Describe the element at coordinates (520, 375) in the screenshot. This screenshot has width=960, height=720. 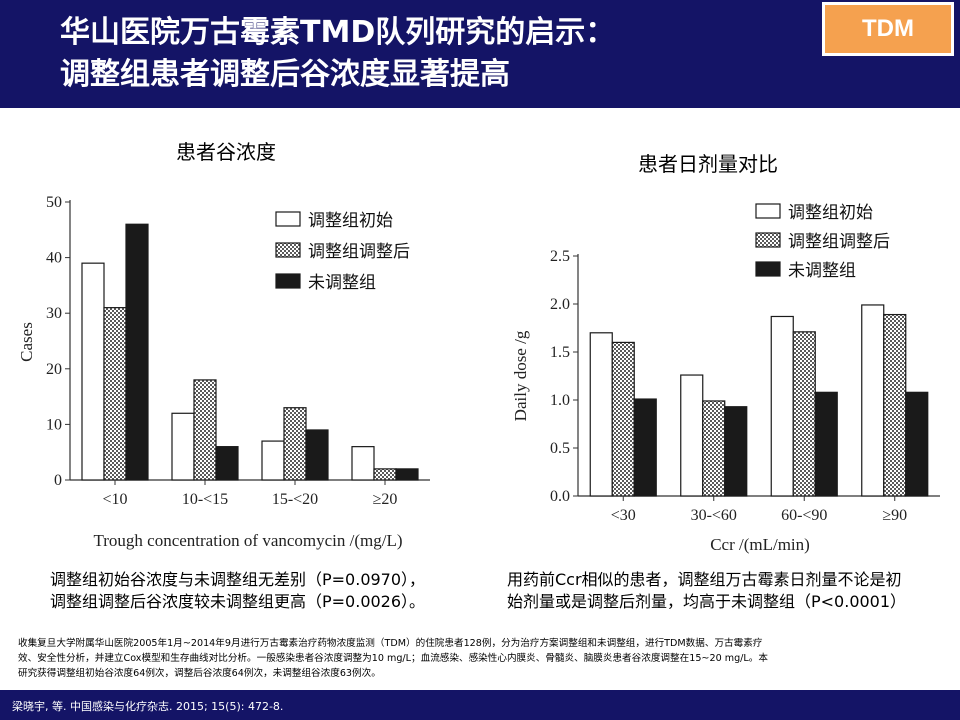
I see `y-axis-label: Daily dose /g` at that location.